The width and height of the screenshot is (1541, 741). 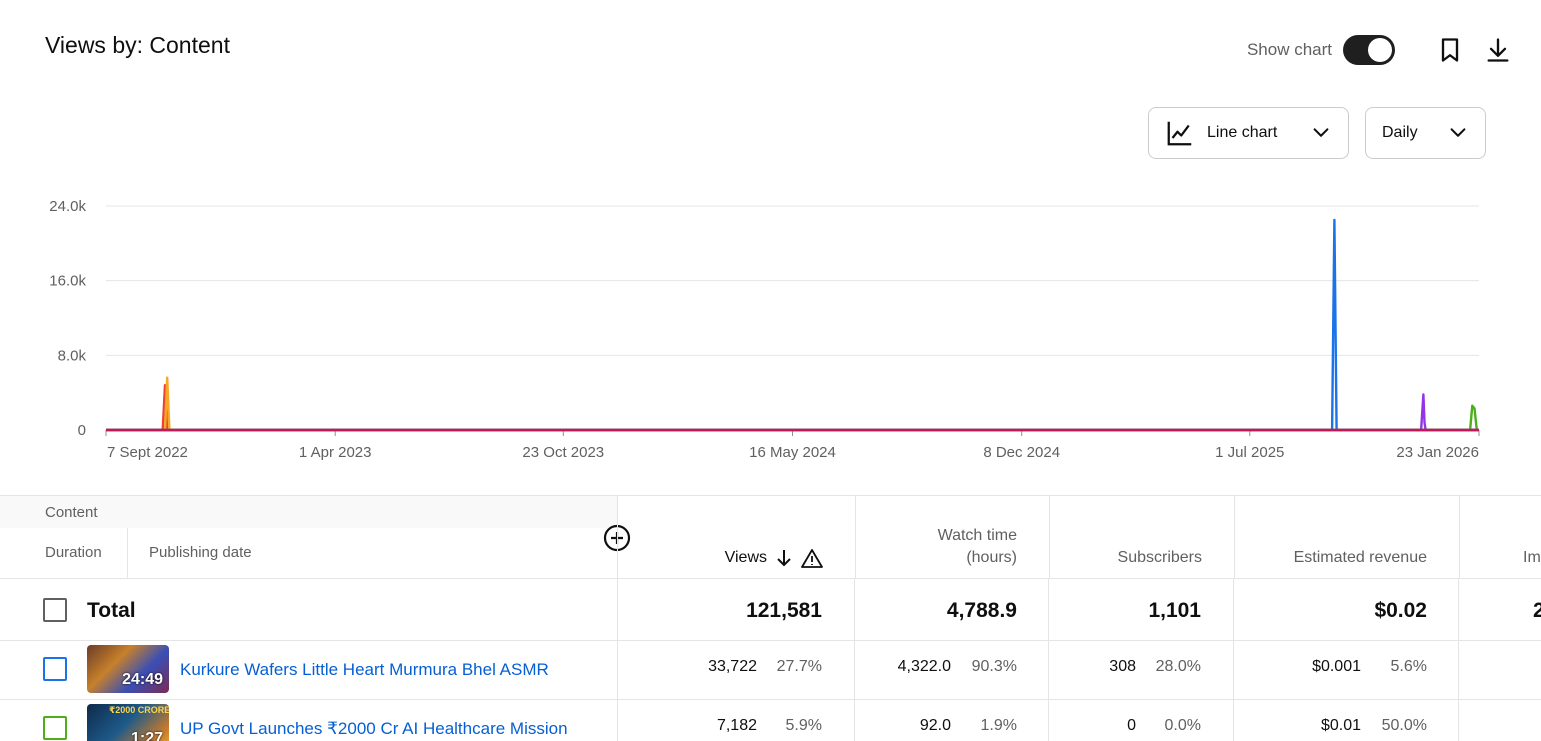 What do you see at coordinates (1425, 133) in the screenshot?
I see `period-dropdown: Daily` at bounding box center [1425, 133].